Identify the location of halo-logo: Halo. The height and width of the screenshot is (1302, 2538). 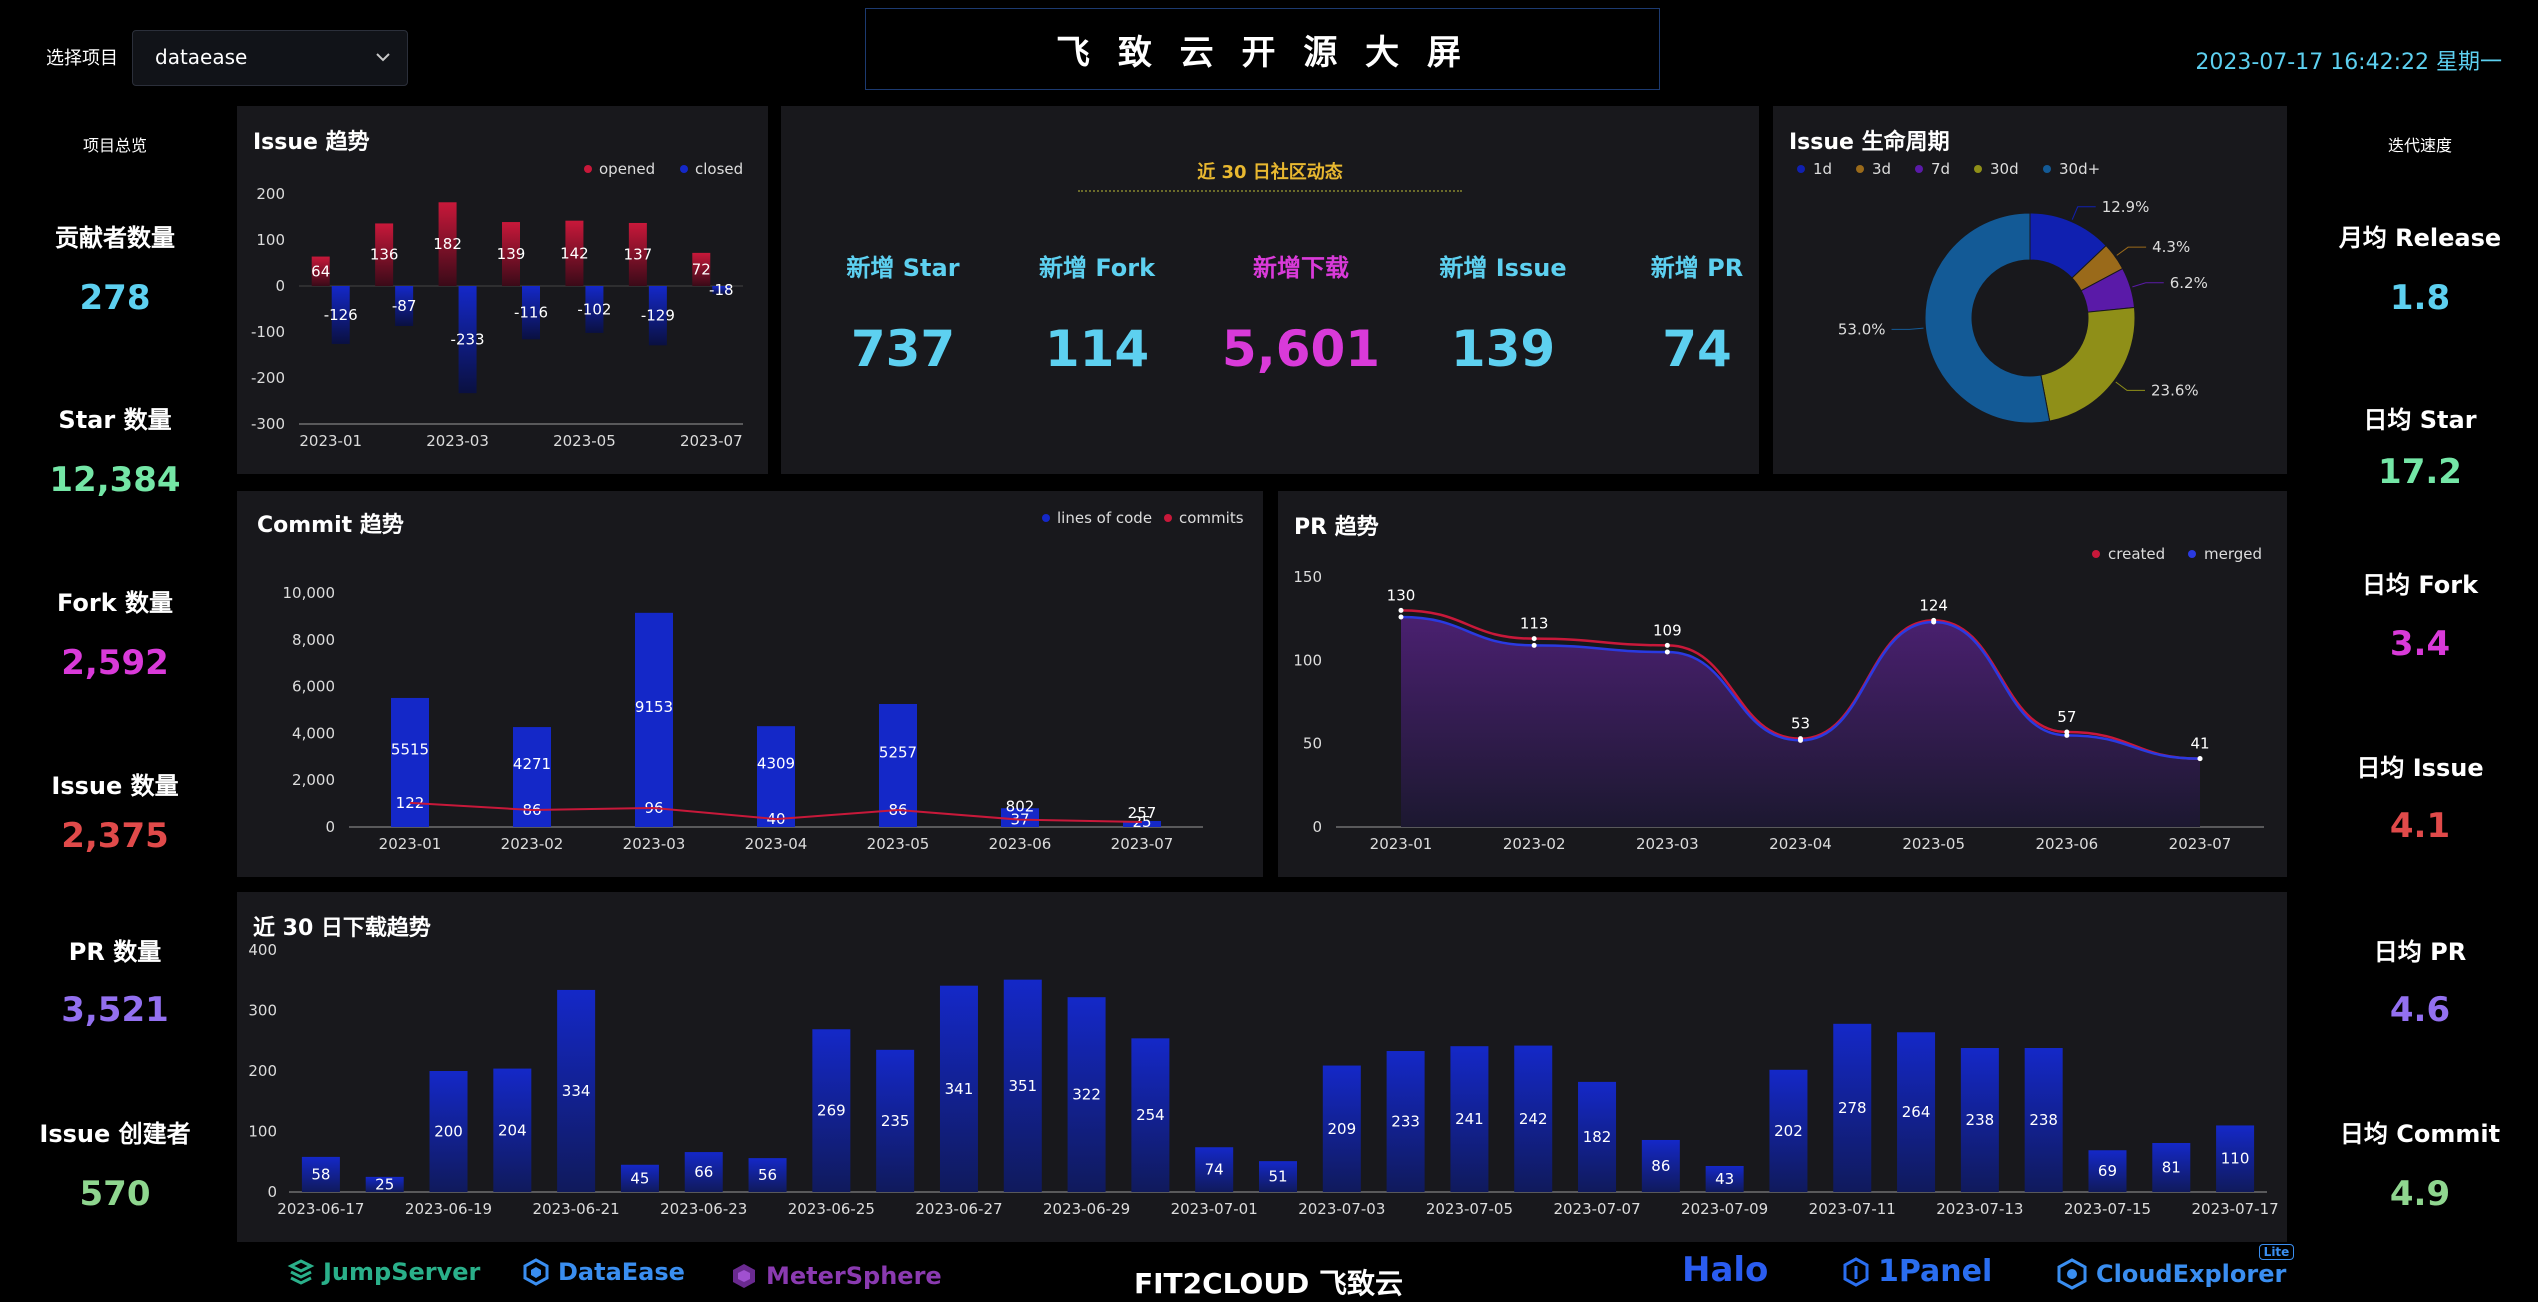
(1725, 1270).